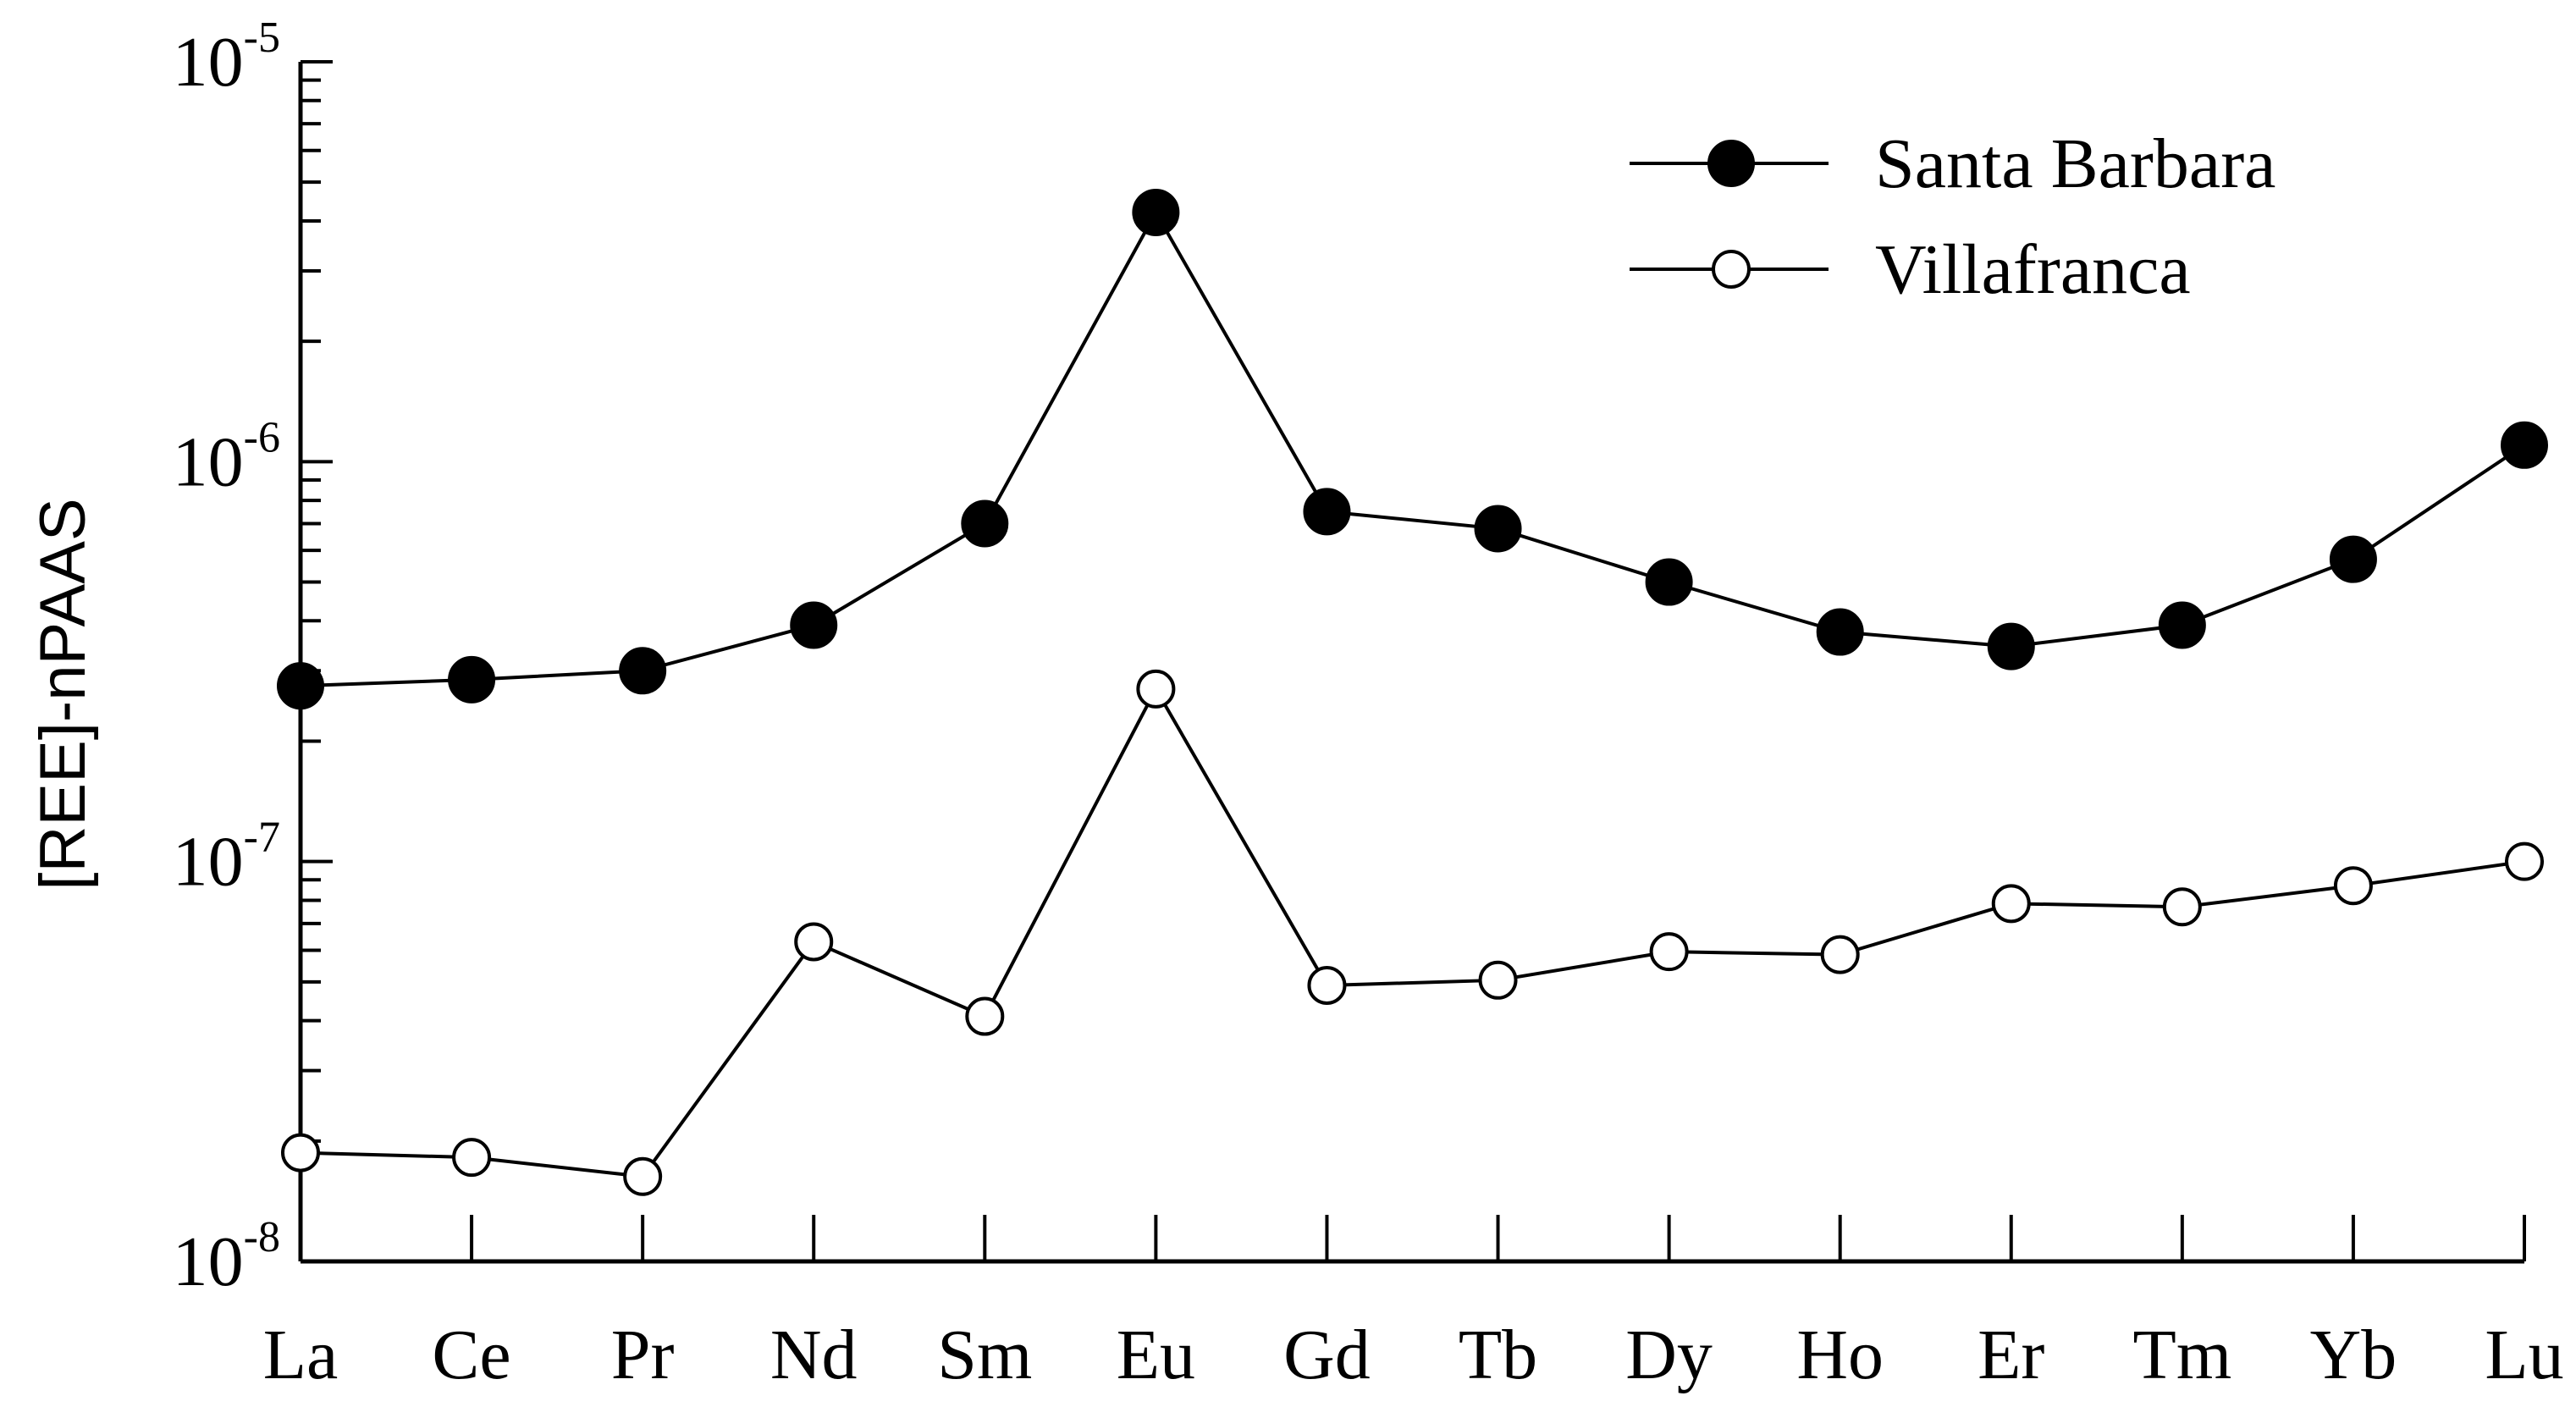 This screenshot has height=1407, width=2576. What do you see at coordinates (2011, 1355) in the screenshot?
I see `x-tick-label-er: Er` at bounding box center [2011, 1355].